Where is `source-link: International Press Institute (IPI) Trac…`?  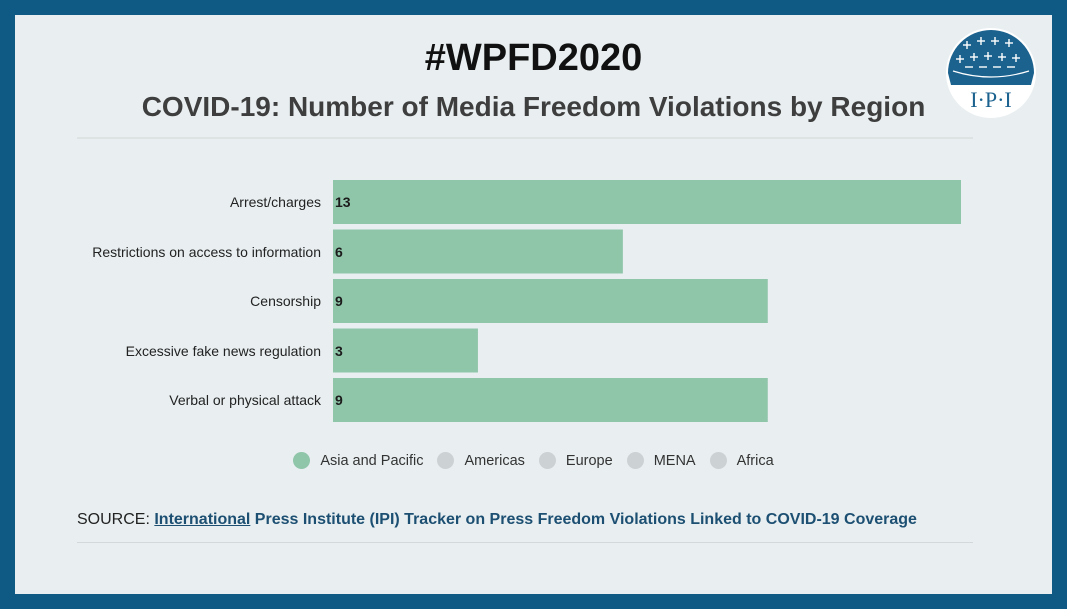
source-link: International Press Institute (IPI) Trac… is located at coordinates (535, 519).